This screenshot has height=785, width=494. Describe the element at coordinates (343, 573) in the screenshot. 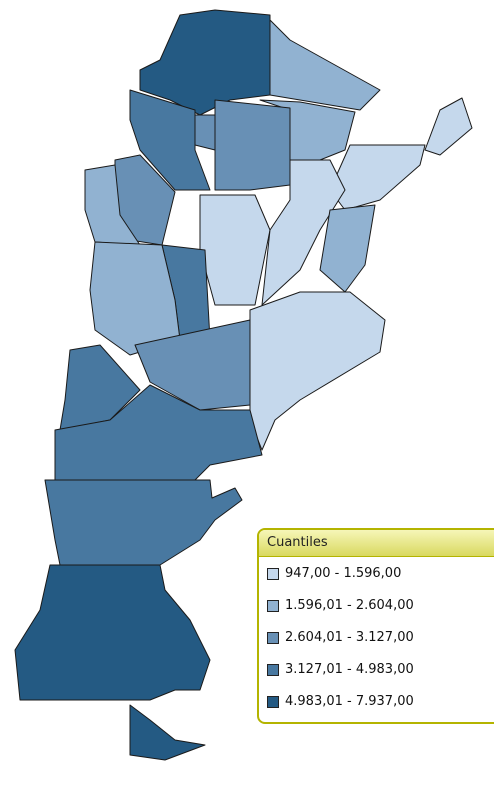

I see `legend-label: 947,00 - 1.596,00` at that location.